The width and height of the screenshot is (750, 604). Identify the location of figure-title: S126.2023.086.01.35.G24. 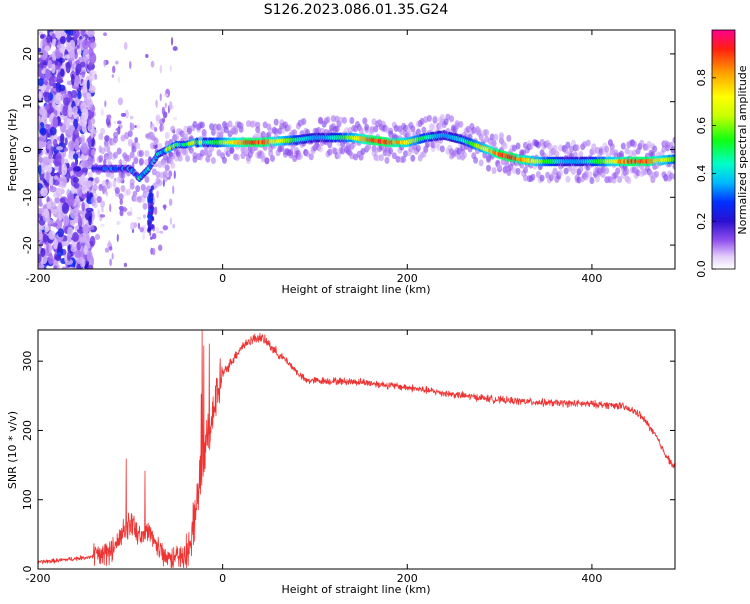
(356, 10).